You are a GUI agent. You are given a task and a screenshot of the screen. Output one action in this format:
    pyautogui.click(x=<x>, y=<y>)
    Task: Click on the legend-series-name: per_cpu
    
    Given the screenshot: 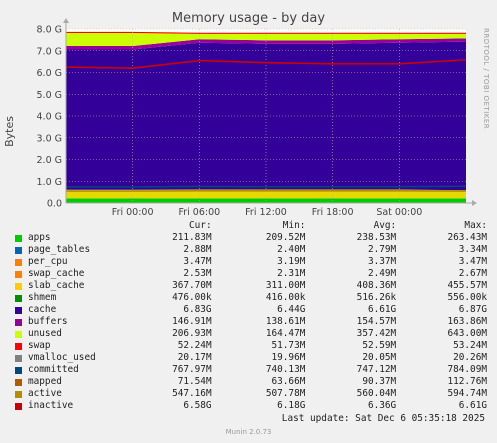 What is the action you would take?
    pyautogui.click(x=48, y=261)
    